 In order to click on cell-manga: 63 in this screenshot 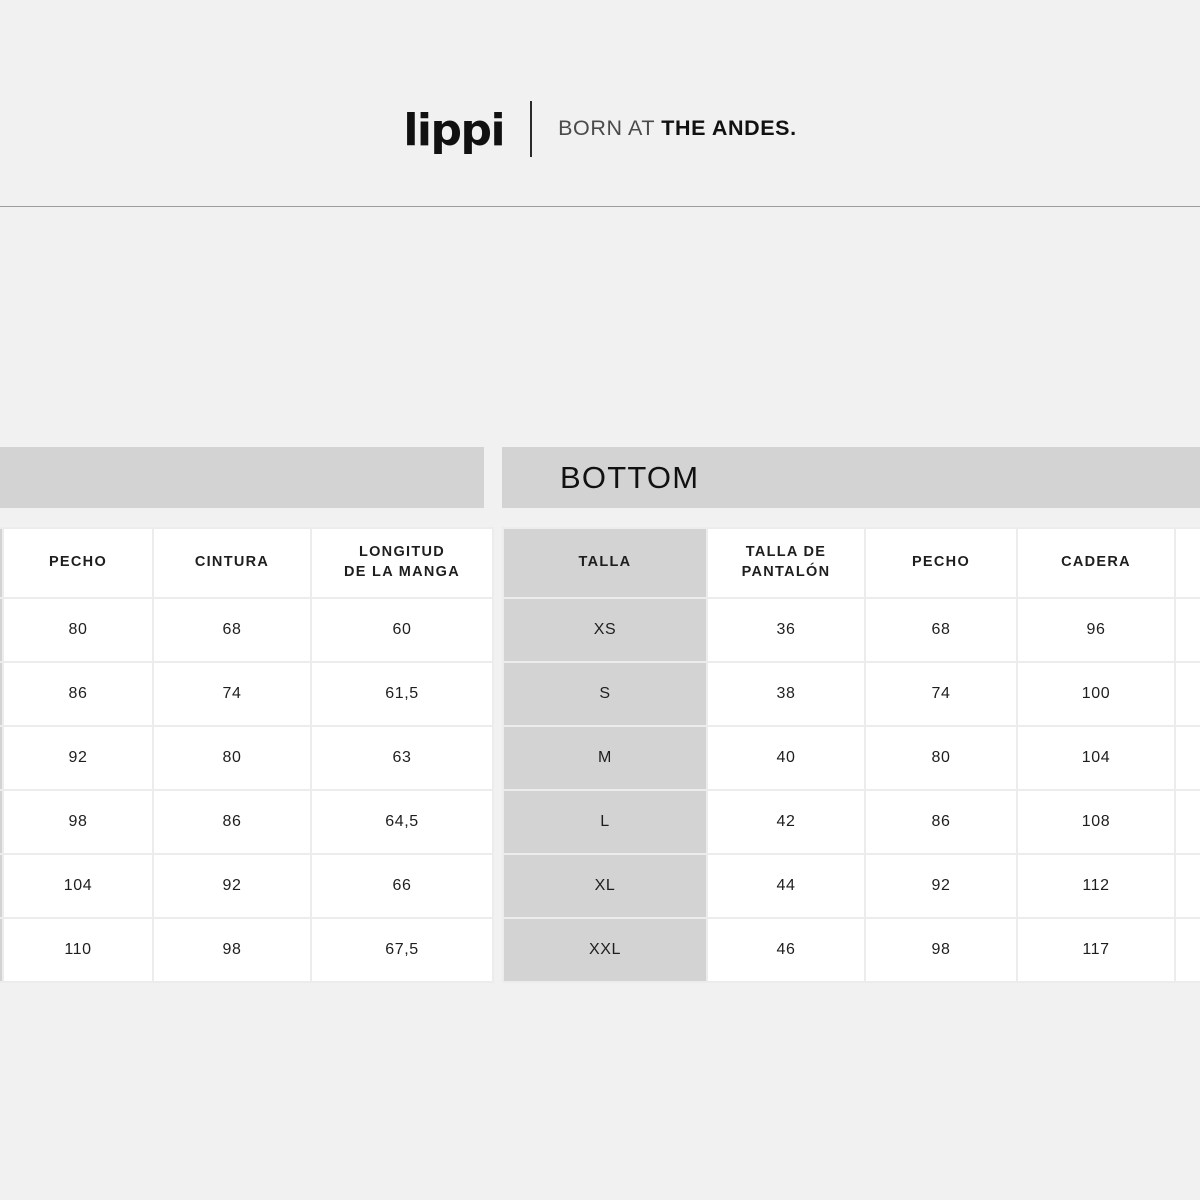, I will do `click(402, 758)`.